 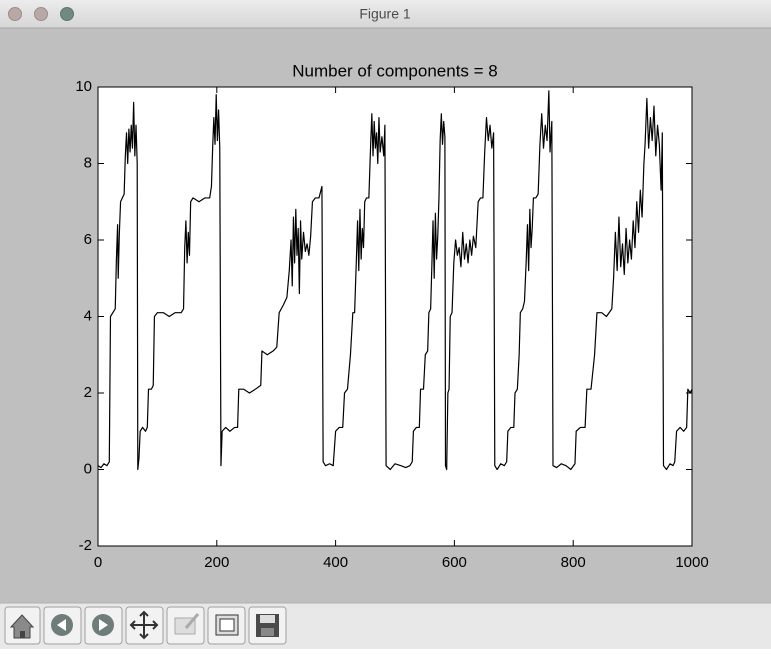 I want to click on y-tick-label: 10, so click(x=83, y=86).